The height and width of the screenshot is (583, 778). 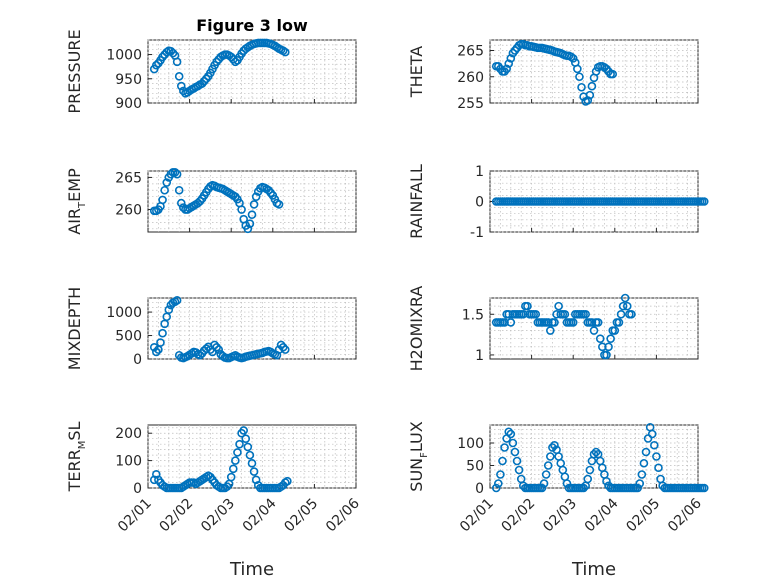 What do you see at coordinates (74, 328) in the screenshot?
I see `y-axis-label: MIXDEPTH` at bounding box center [74, 328].